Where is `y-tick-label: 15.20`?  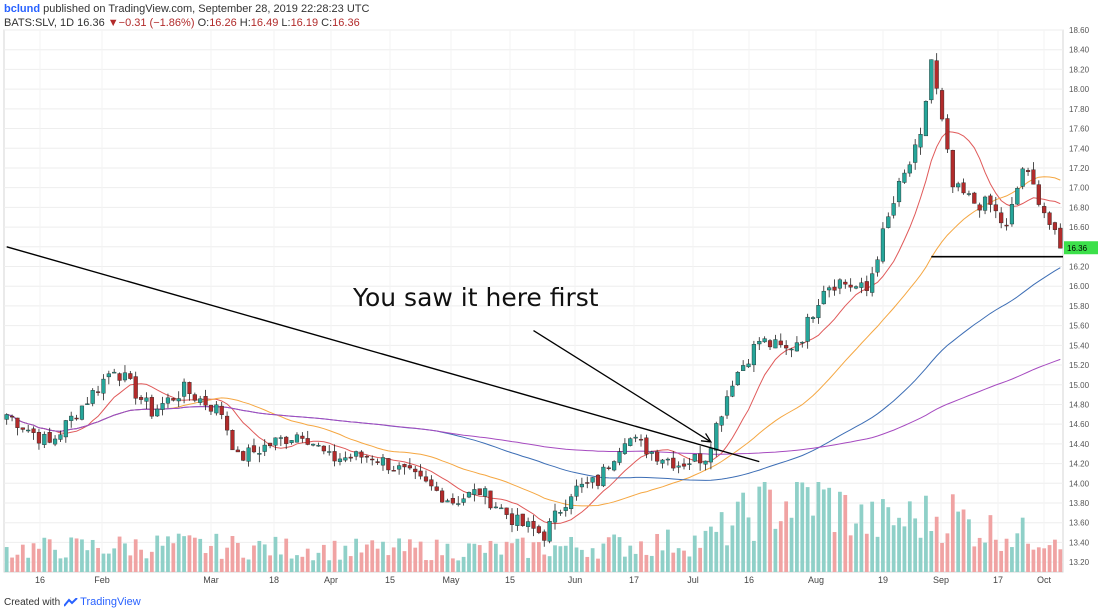
y-tick-label: 15.20 is located at coordinates (1079, 365).